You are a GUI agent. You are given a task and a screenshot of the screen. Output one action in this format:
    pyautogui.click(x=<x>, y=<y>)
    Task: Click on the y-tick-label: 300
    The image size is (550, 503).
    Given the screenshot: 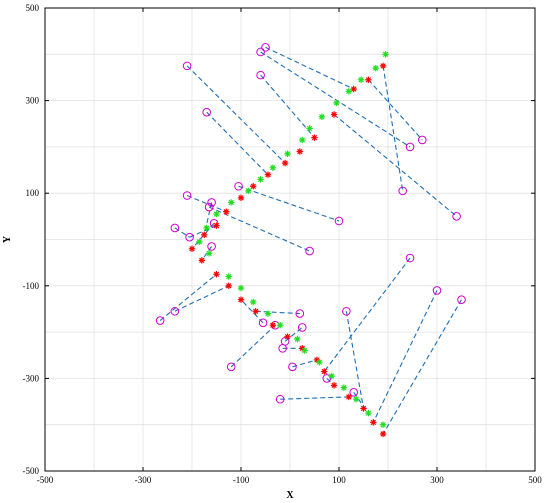 What is the action you would take?
    pyautogui.click(x=33, y=101)
    